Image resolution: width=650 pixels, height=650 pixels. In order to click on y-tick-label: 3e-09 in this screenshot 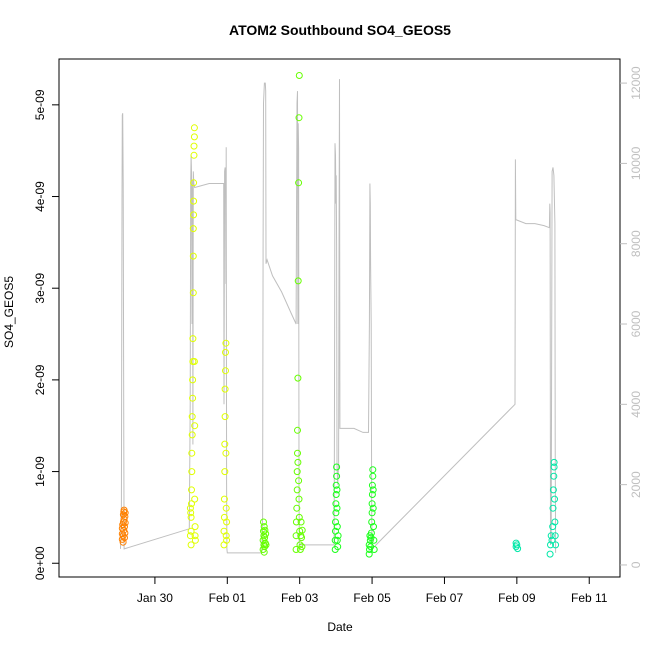, I will do `click(40, 288)`.